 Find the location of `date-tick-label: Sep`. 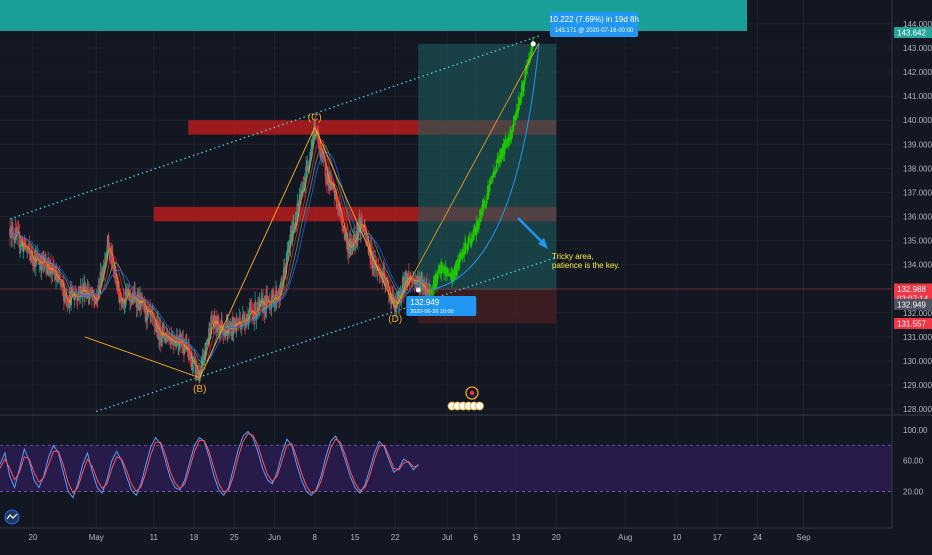

date-tick-label: Sep is located at coordinates (803, 537).